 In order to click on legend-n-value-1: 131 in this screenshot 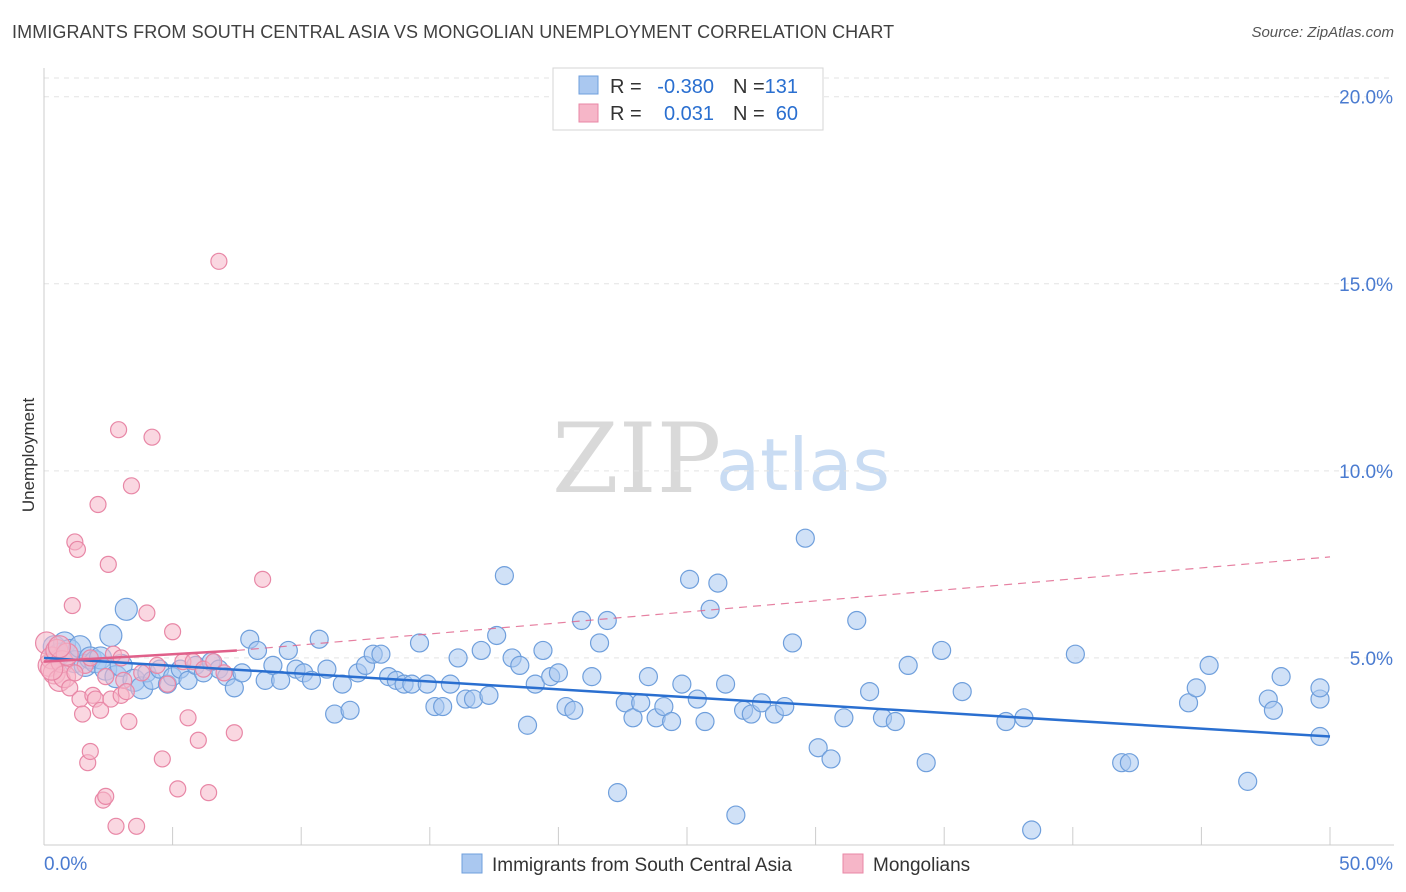, I will do `click(781, 87)`.